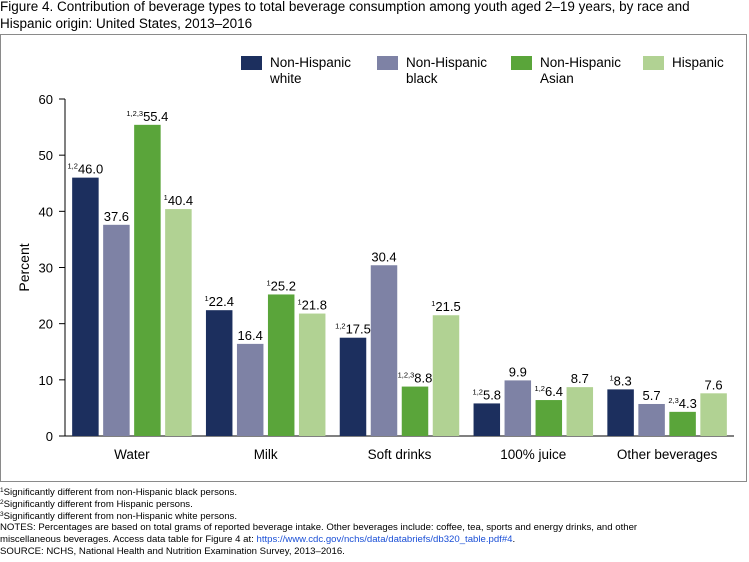 The image size is (749, 562). What do you see at coordinates (280, 285) in the screenshot?
I see `data-label: 125.2` at bounding box center [280, 285].